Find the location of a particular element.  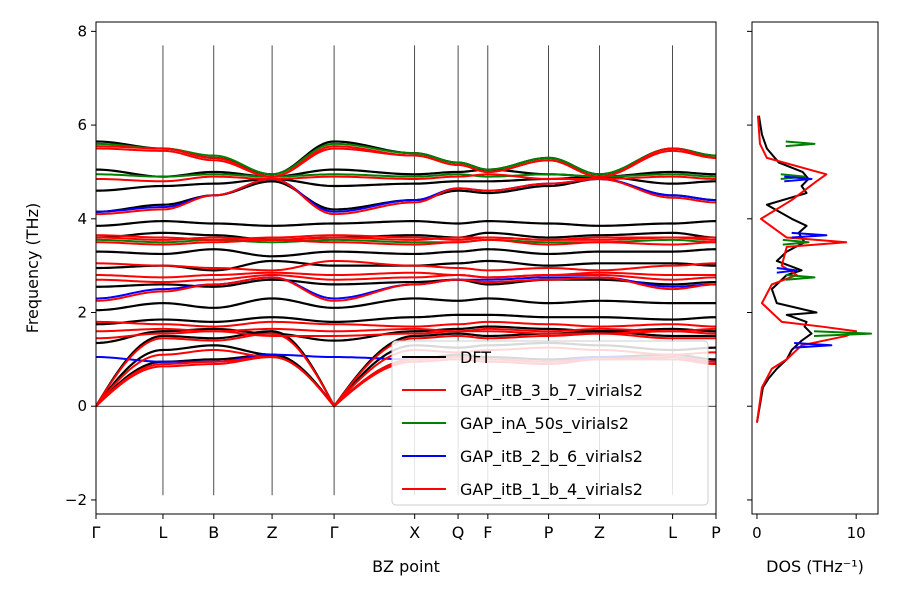

legend-label: DFT is located at coordinates (475, 357).